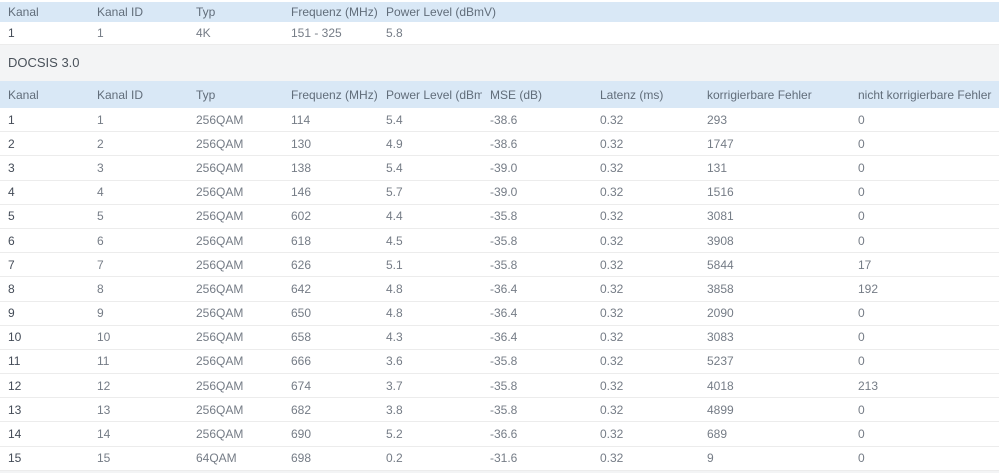  Describe the element at coordinates (774, 337) in the screenshot. I see `table-cell: 3083` at that location.